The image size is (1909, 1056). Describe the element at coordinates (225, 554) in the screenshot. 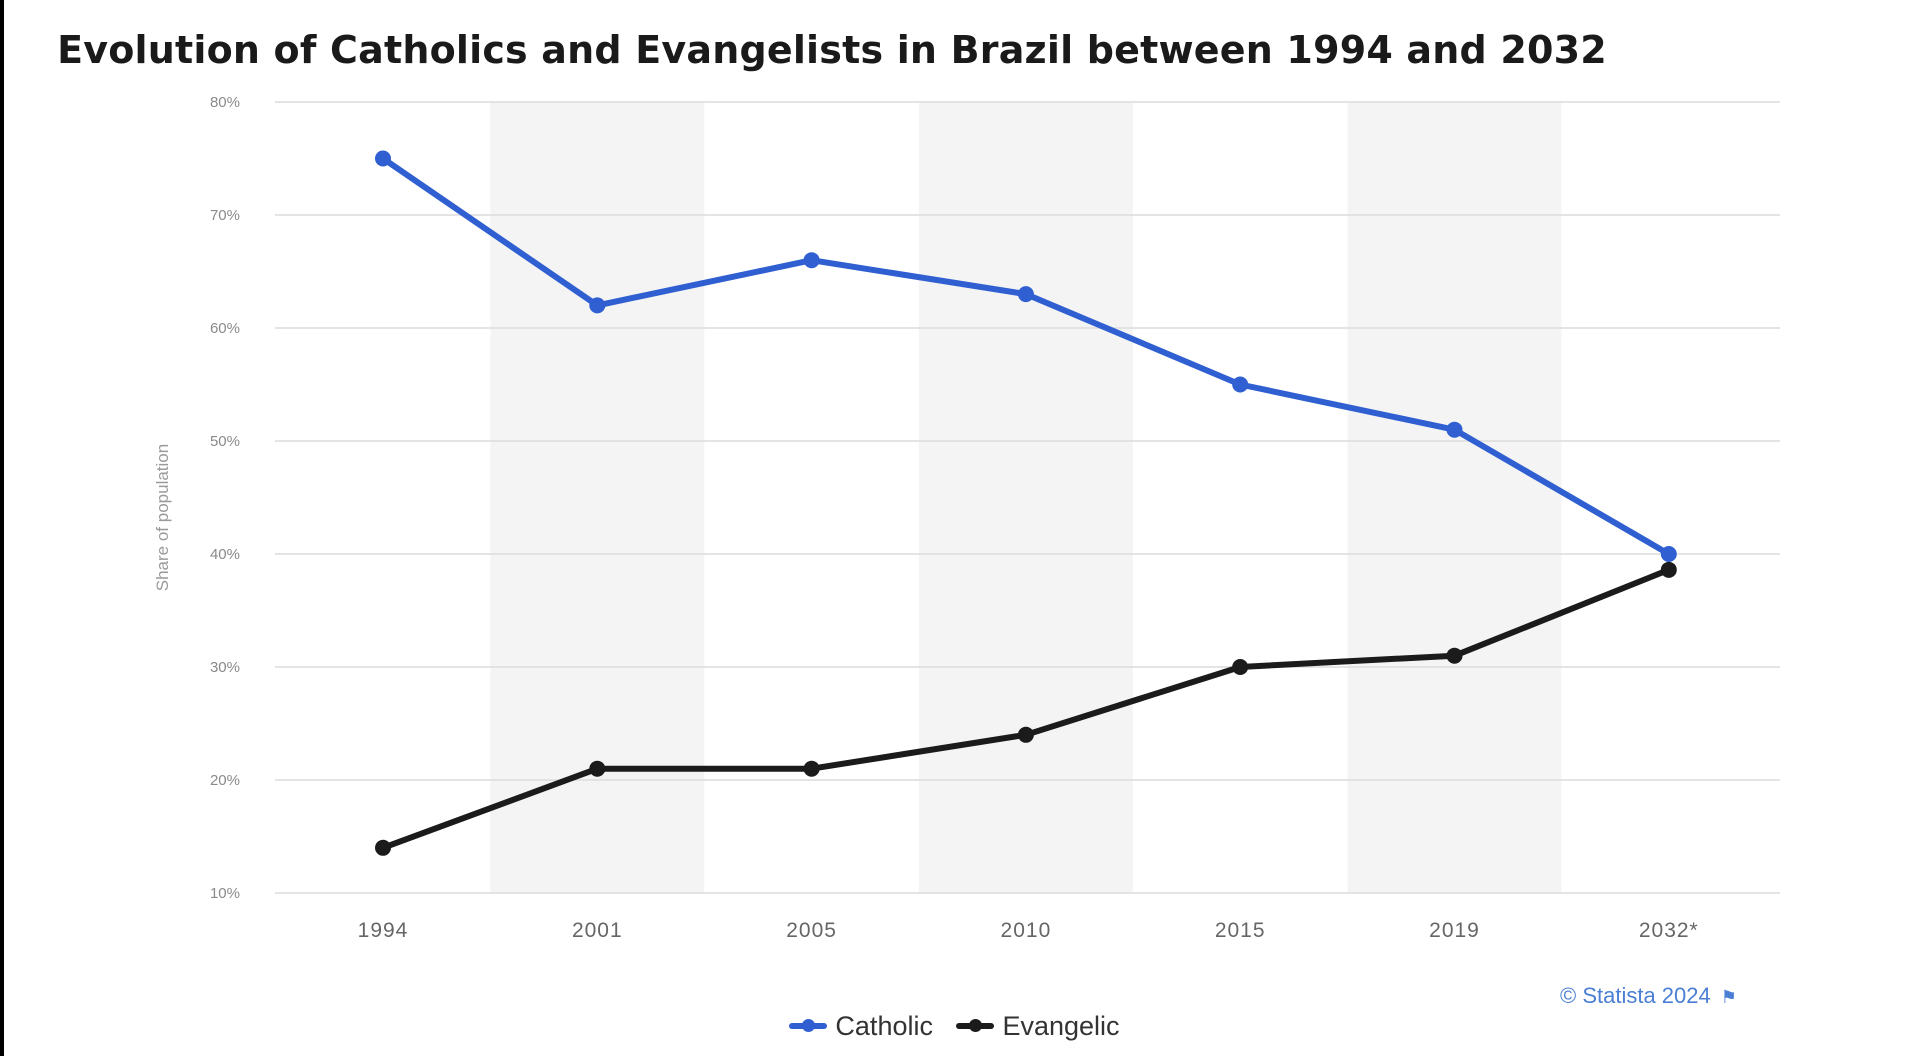

I see `y-tick-label: 40%` at that location.